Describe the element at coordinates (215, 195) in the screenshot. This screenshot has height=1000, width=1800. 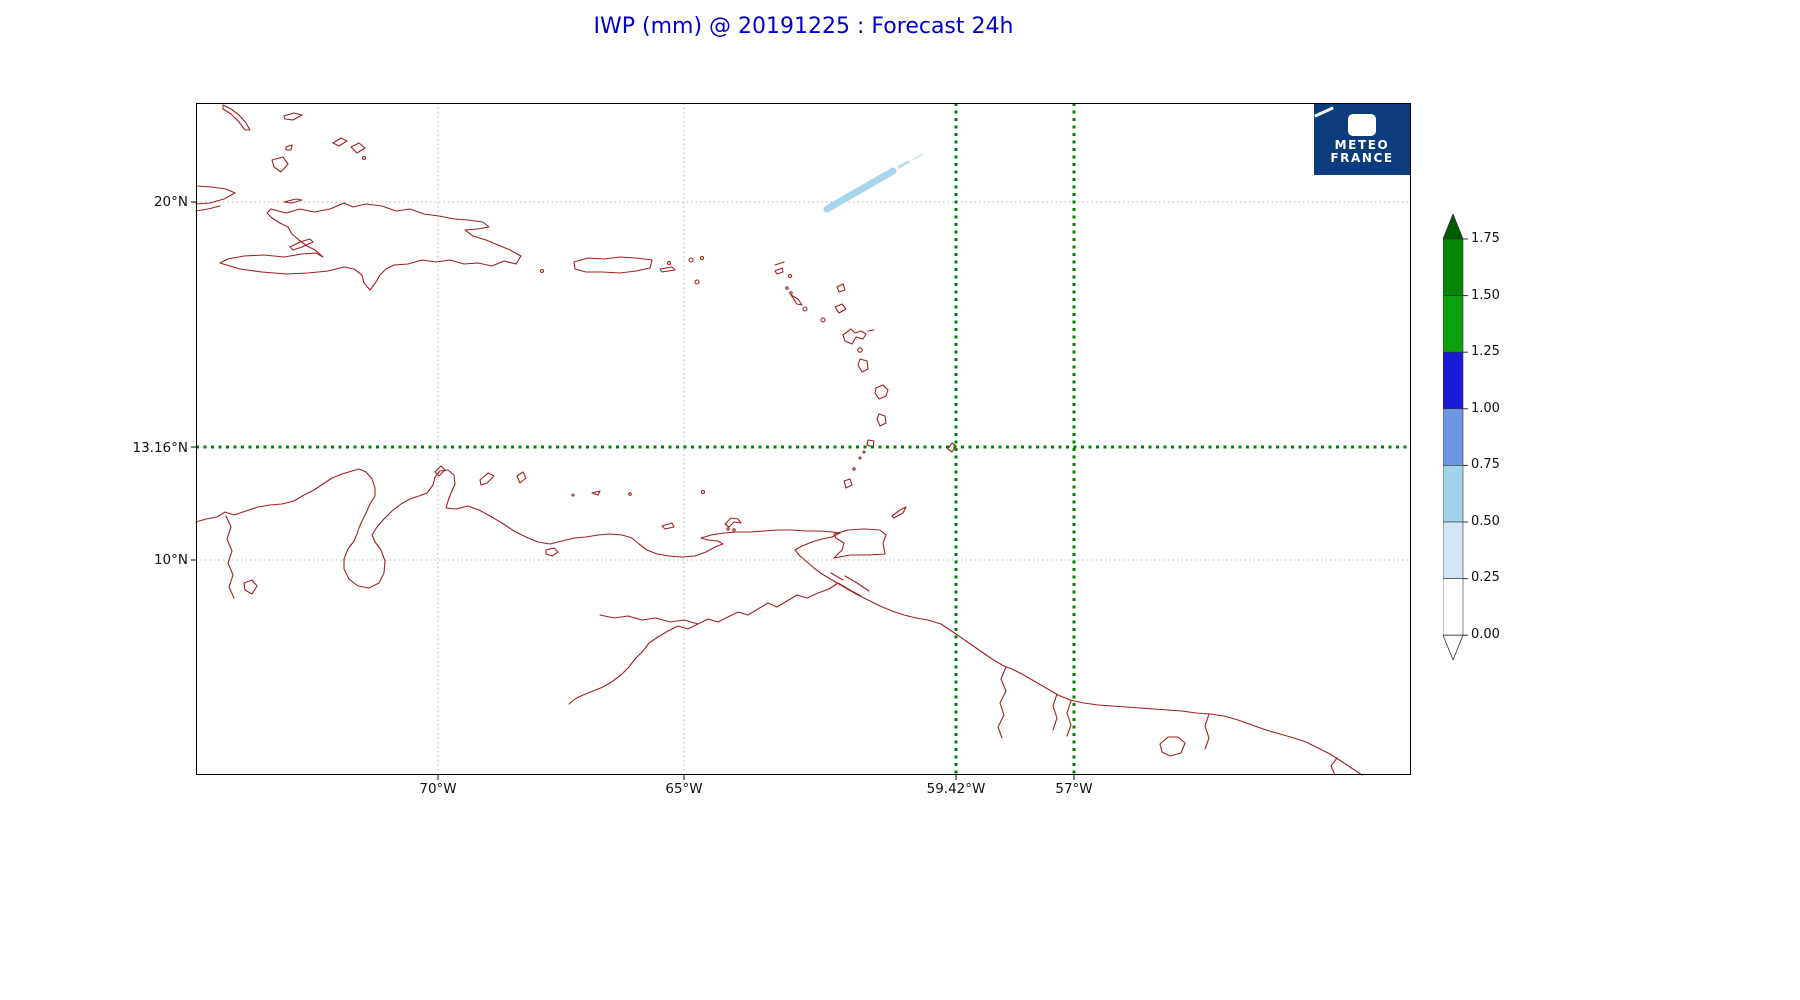
I see `coast-cuba` at that location.